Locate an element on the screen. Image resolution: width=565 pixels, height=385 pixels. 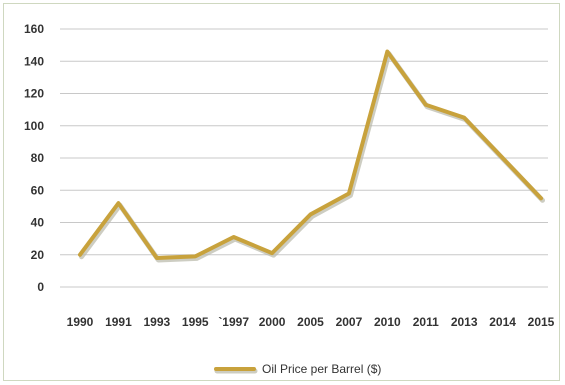
y-tick-label-160: 160 is located at coordinates (34, 29).